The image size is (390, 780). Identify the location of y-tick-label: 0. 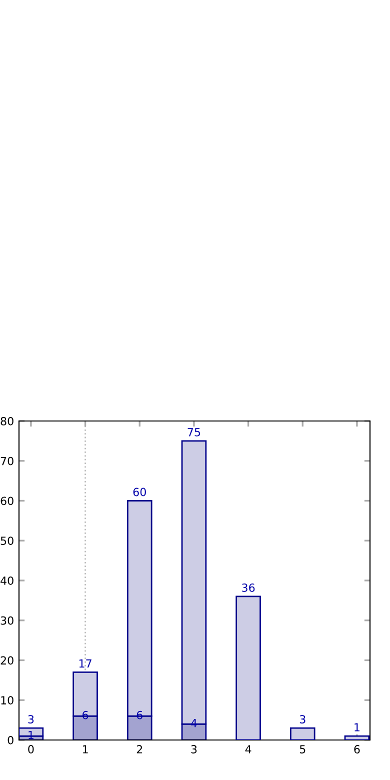
(11, 740).